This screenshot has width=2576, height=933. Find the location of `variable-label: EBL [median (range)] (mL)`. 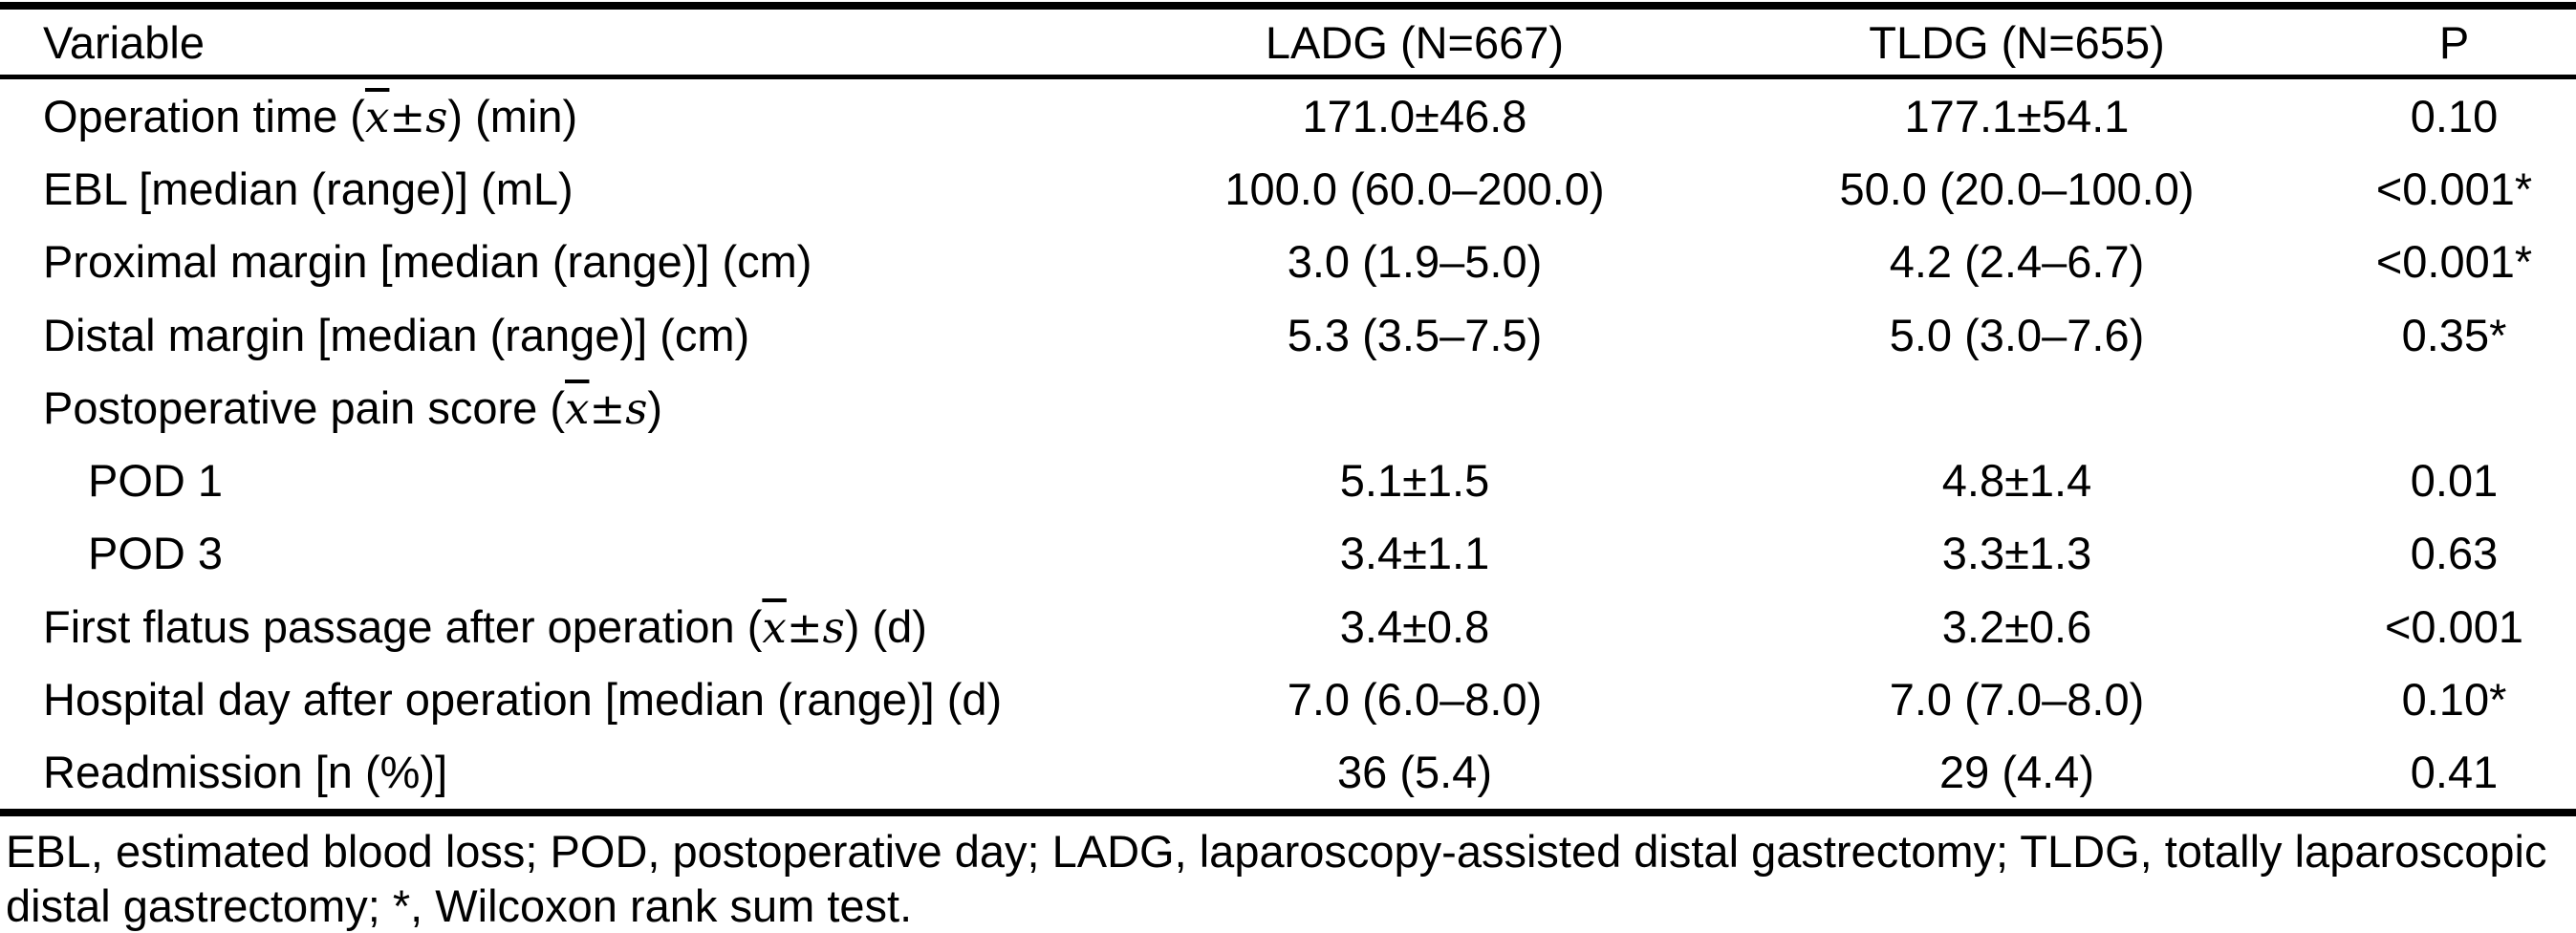

variable-label: EBL [median (range)] (mL) is located at coordinates (308, 188).